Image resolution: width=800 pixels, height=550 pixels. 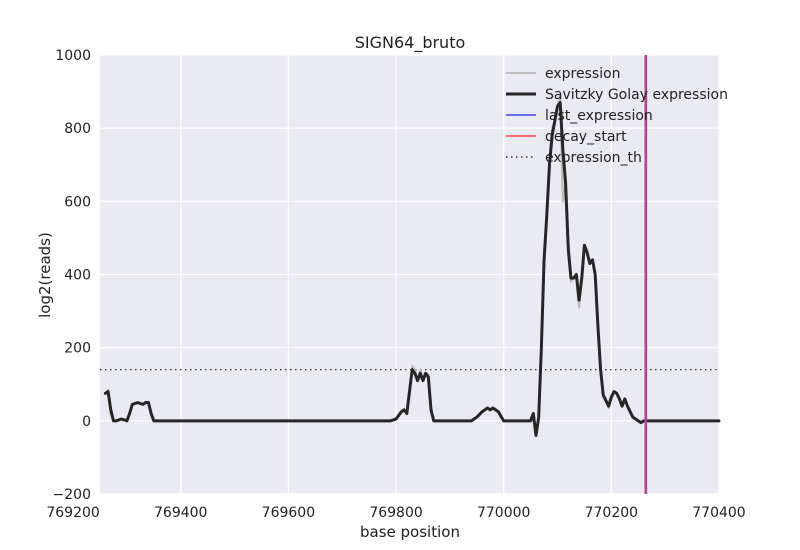 What do you see at coordinates (718, 513) in the screenshot?
I see `x-tick-label: 770400` at bounding box center [718, 513].